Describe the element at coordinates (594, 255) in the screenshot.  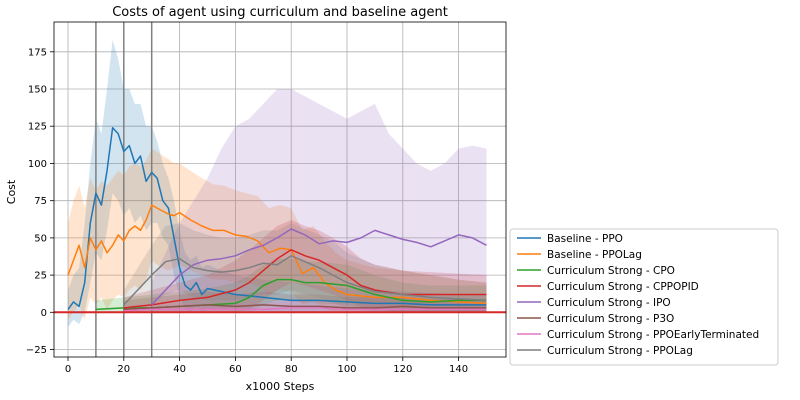
I see `legend-label: Baseline - PPOLag` at that location.